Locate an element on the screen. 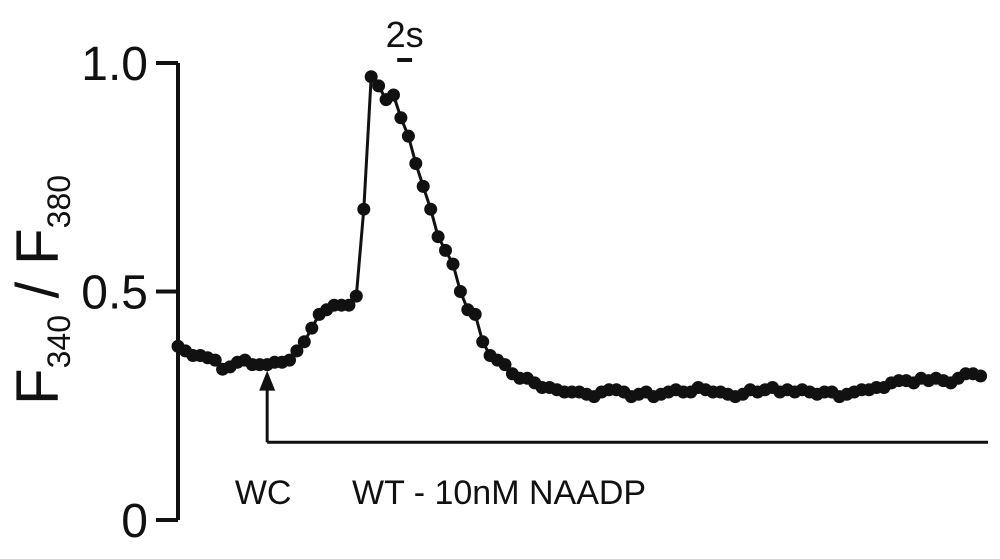 This screenshot has width=1000, height=559. y-axis-title: F340 / F380 is located at coordinates (40, 290).